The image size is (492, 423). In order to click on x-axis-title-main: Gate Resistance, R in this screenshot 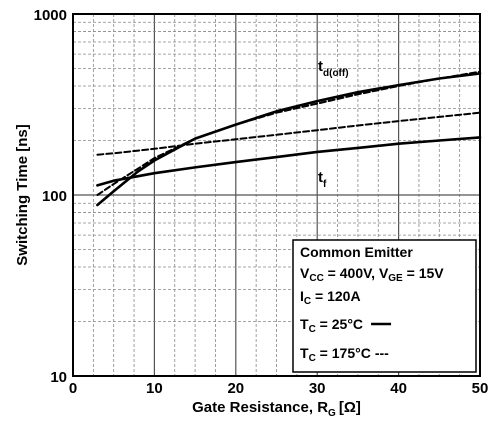, I will do `click(260, 407)`.